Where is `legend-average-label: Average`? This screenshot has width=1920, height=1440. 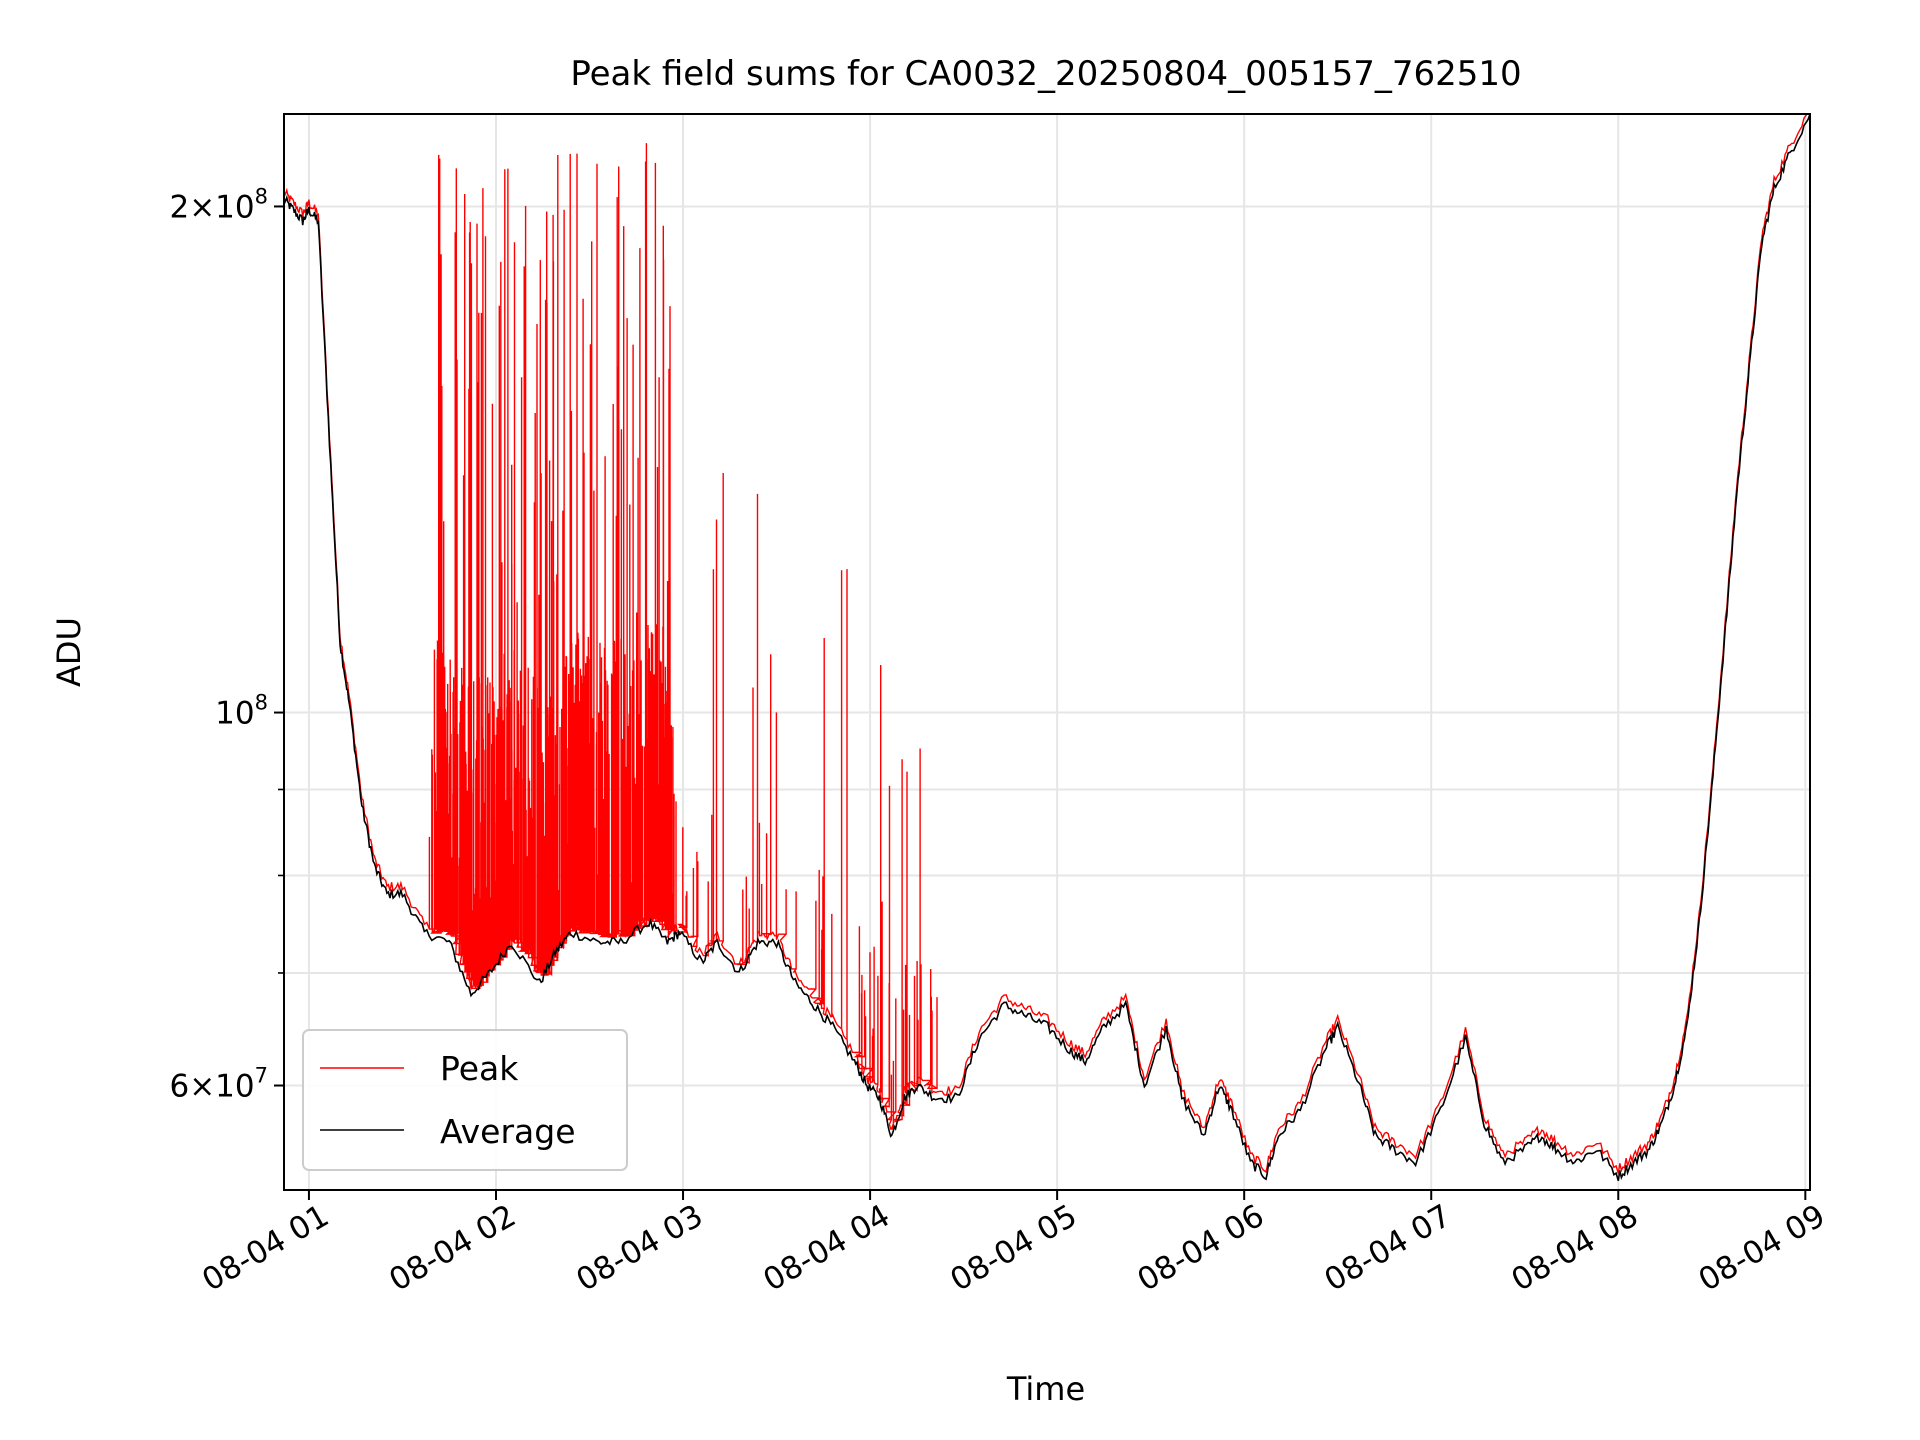 legend-average-label: Average is located at coordinates (508, 1131).